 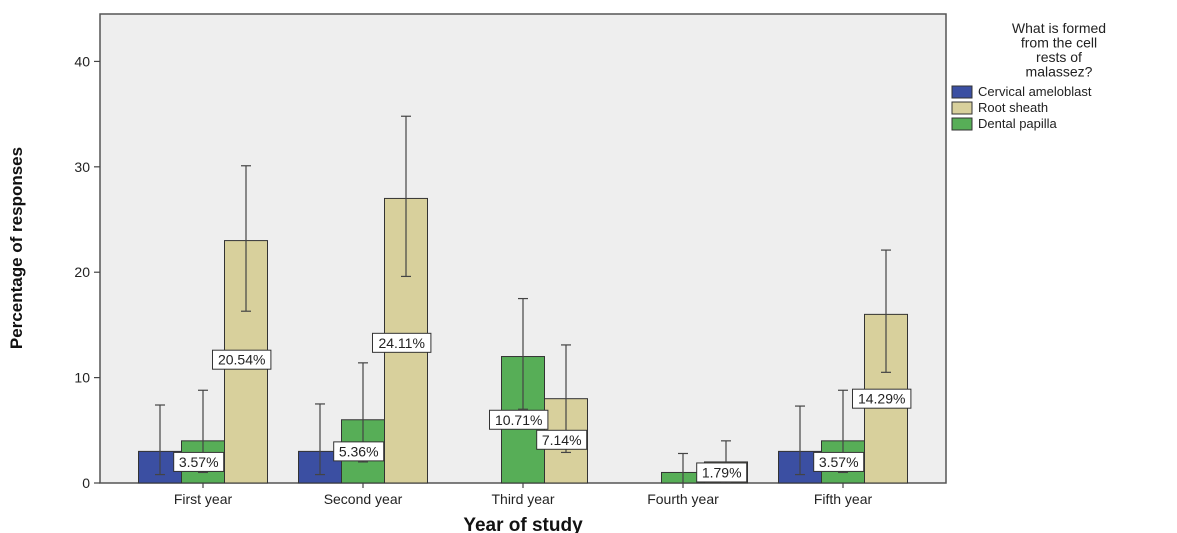 What do you see at coordinates (320, 439) in the screenshot?
I see `error-bar-cervical-ameloblast-second-year` at bounding box center [320, 439].